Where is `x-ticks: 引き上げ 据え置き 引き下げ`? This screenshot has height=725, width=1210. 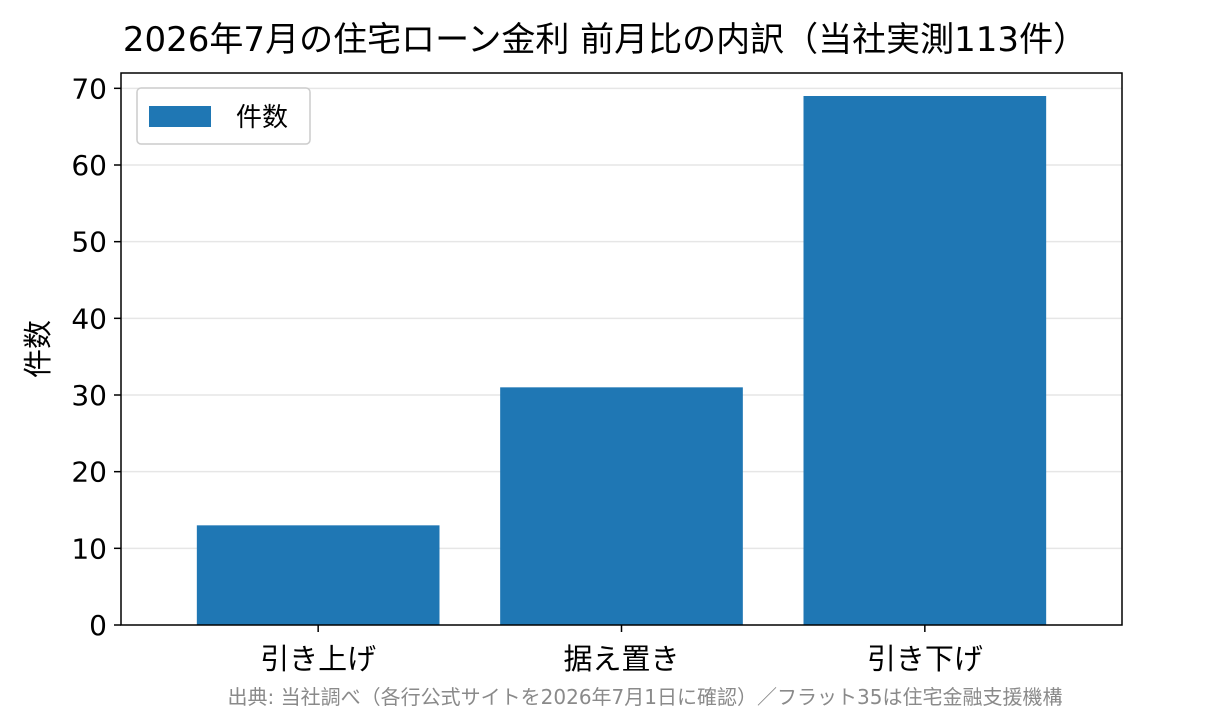
x-ticks: 引き上げ 据え置き 引き下げ is located at coordinates (621, 650).